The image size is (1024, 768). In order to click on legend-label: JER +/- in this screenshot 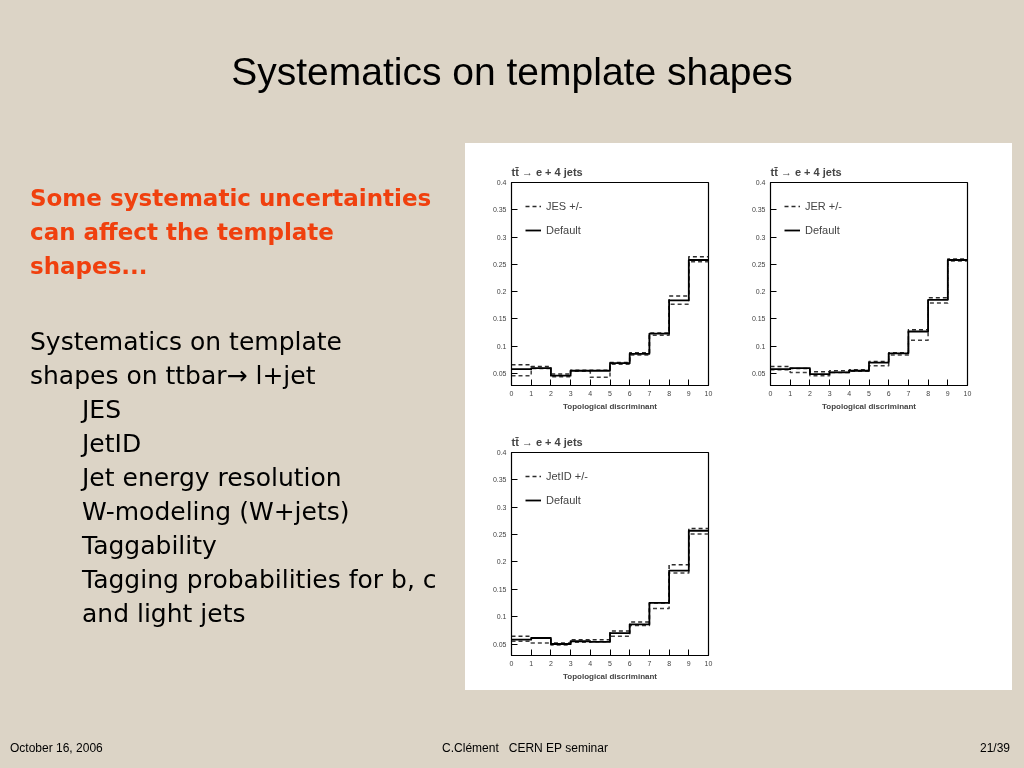, I will do `click(823, 206)`.